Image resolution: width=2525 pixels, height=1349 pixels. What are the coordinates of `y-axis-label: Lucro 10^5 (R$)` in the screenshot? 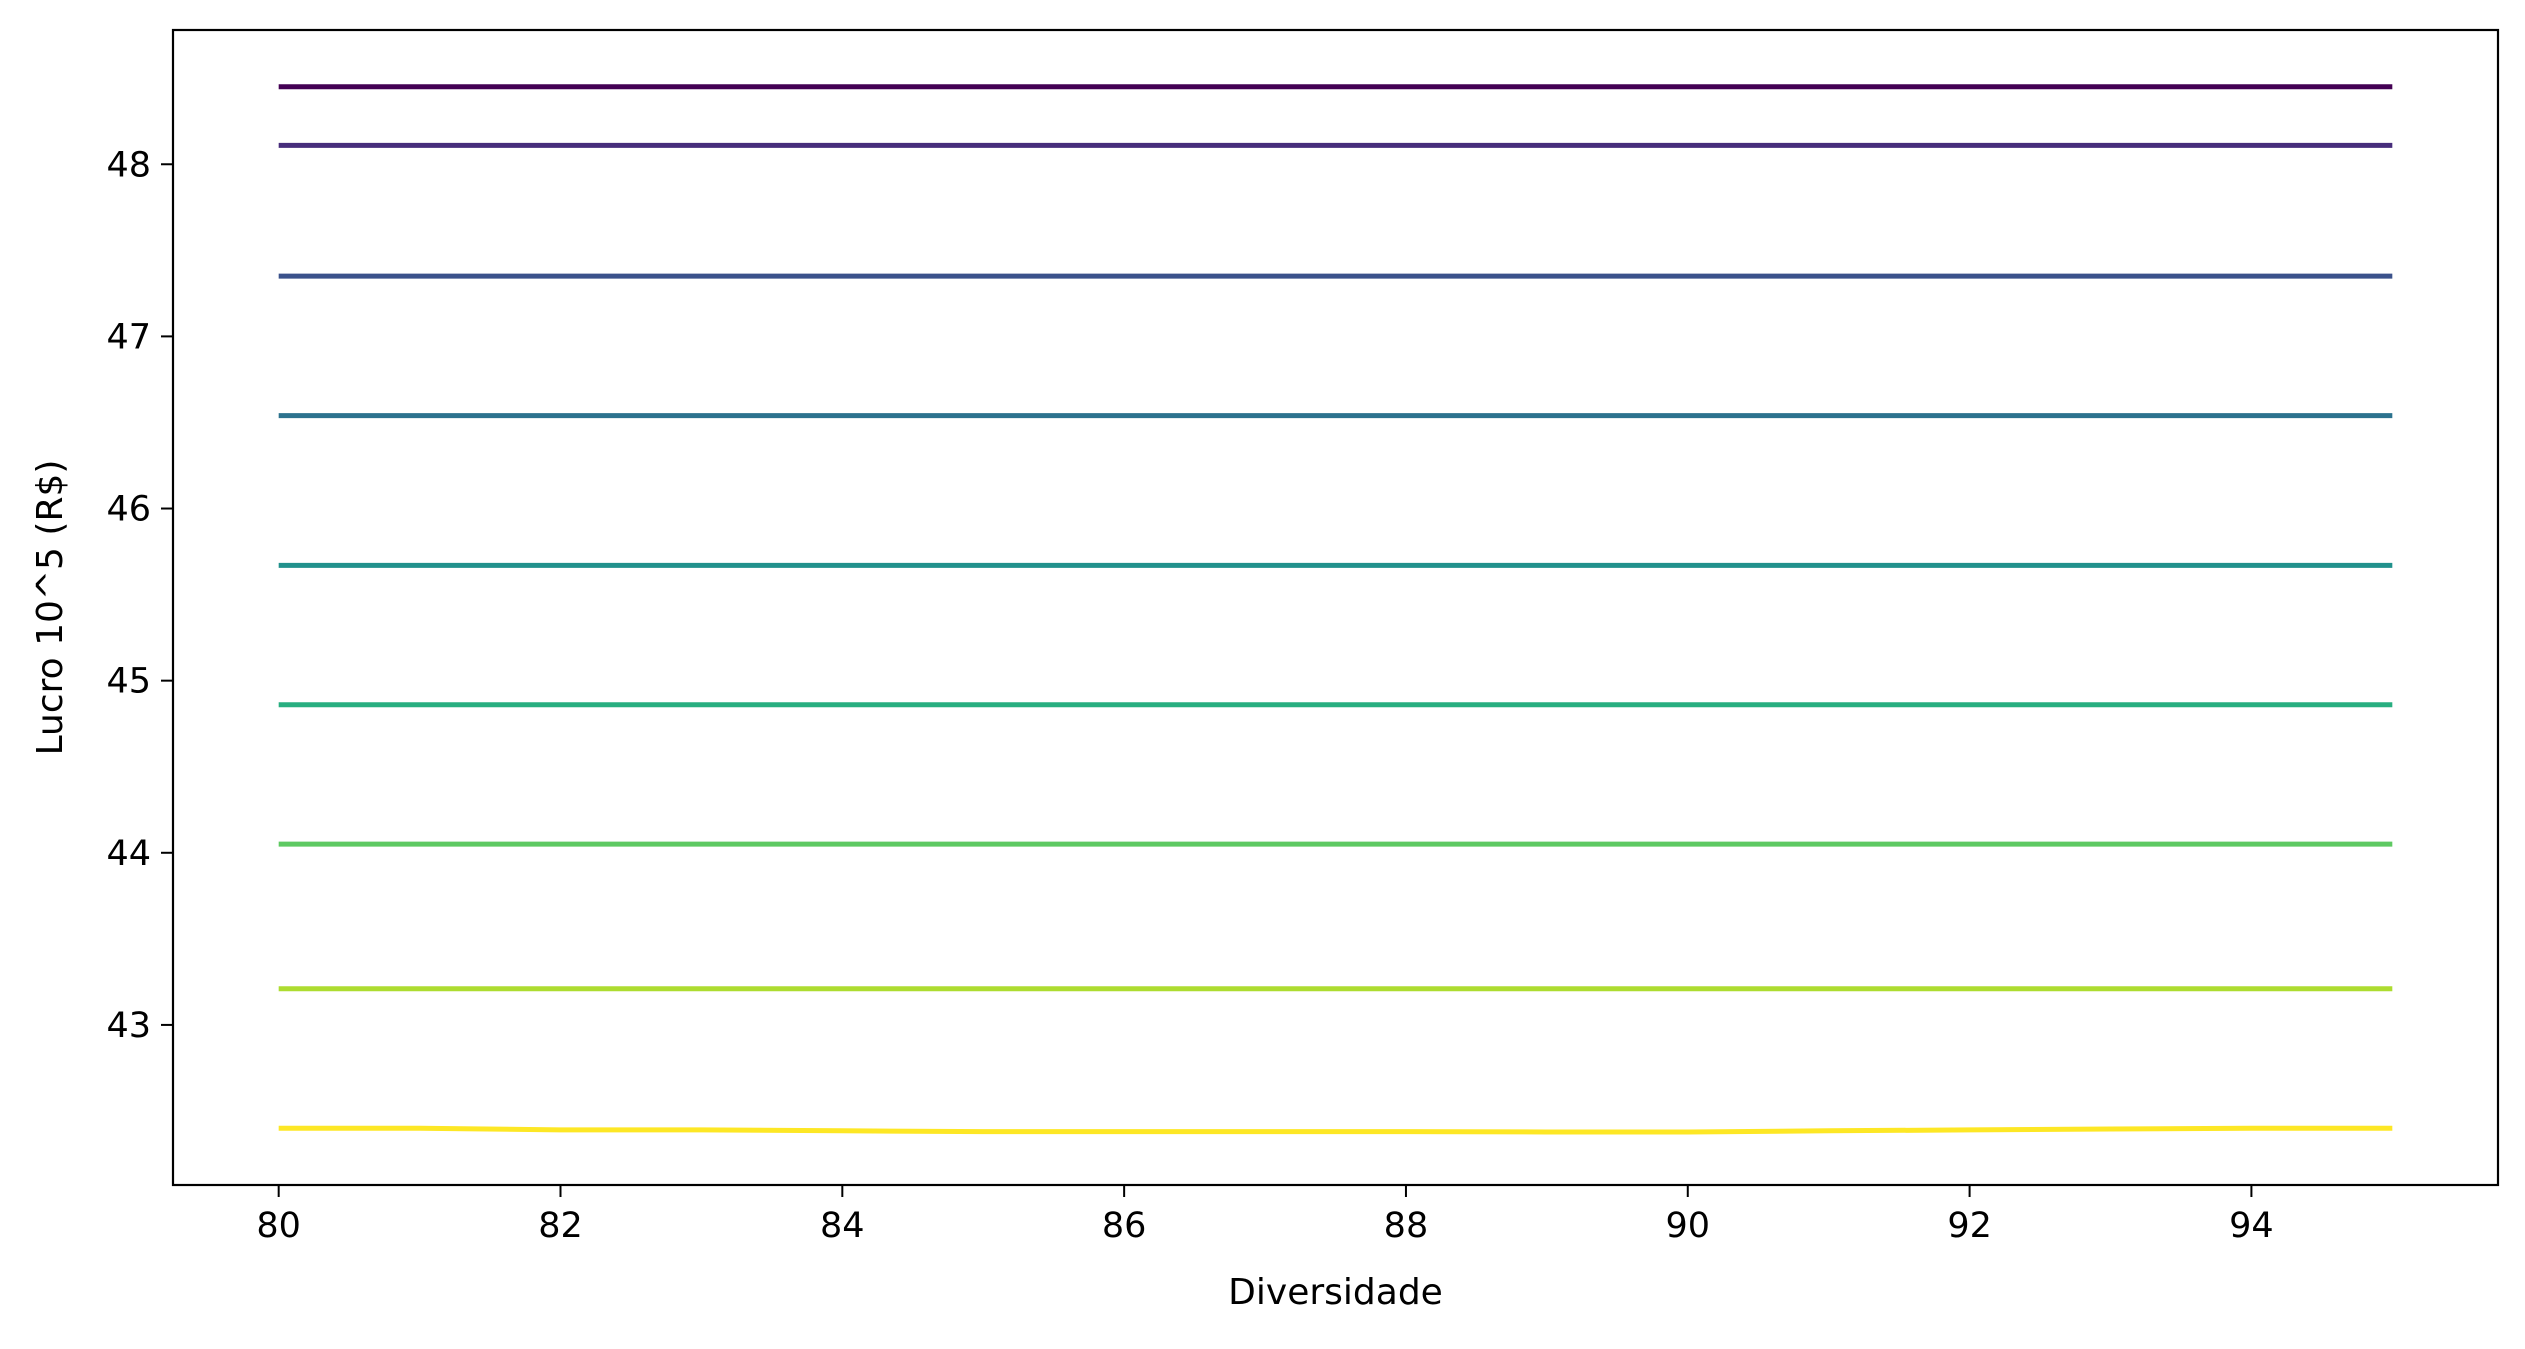 It's located at (50, 608).